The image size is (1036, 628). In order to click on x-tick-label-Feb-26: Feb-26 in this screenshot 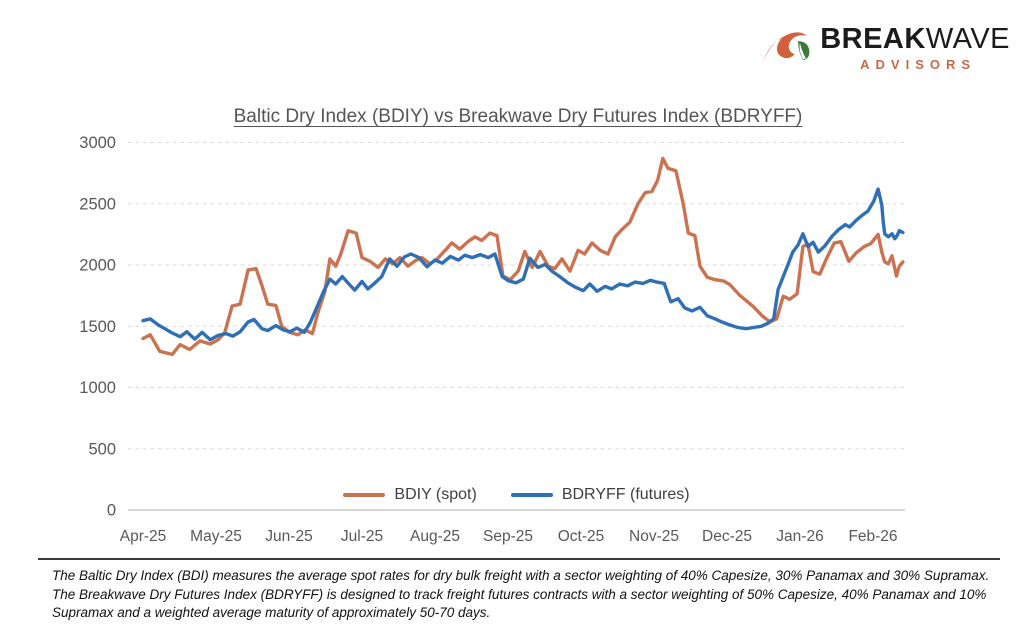, I will do `click(872, 536)`.